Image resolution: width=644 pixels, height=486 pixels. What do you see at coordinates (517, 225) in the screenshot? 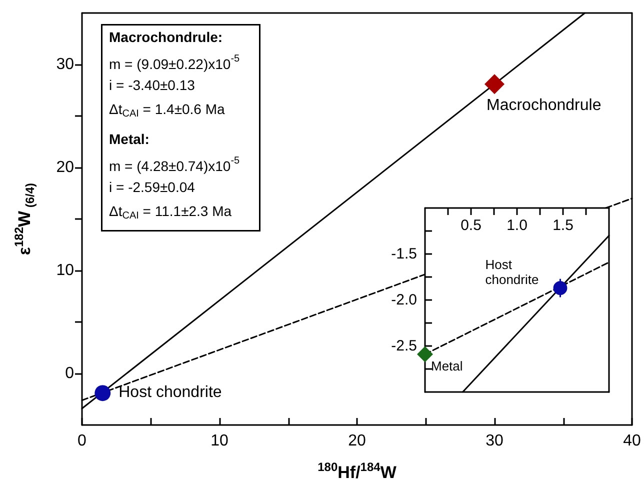
I see `x-tick-label: 1.0` at bounding box center [517, 225].